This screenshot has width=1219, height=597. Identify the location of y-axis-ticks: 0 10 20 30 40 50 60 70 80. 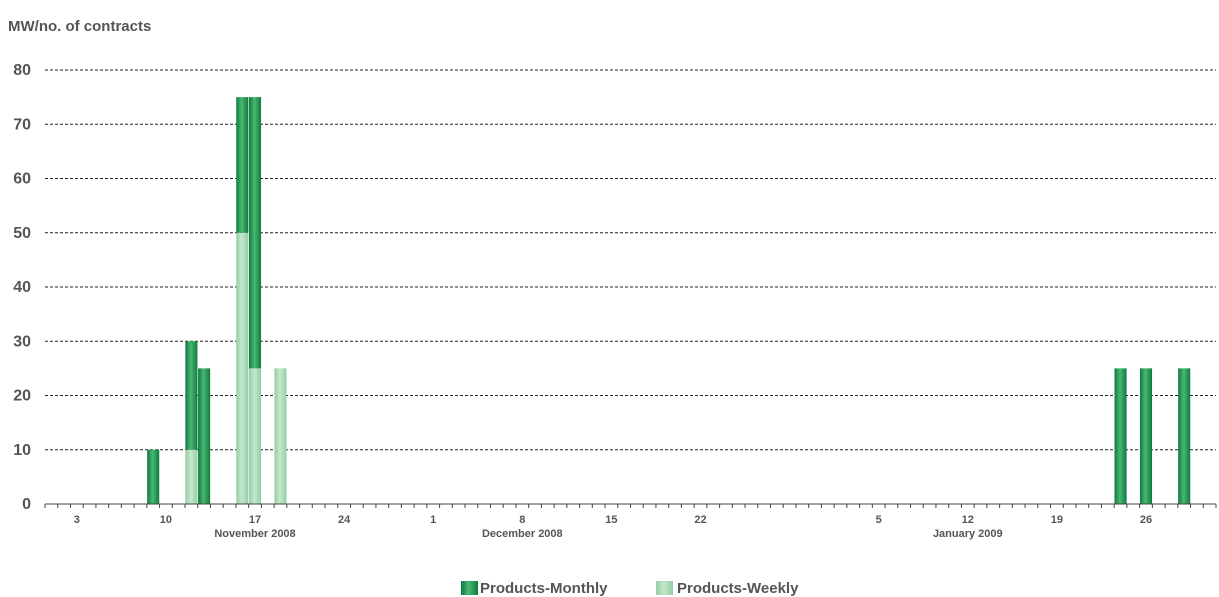
(22, 287).